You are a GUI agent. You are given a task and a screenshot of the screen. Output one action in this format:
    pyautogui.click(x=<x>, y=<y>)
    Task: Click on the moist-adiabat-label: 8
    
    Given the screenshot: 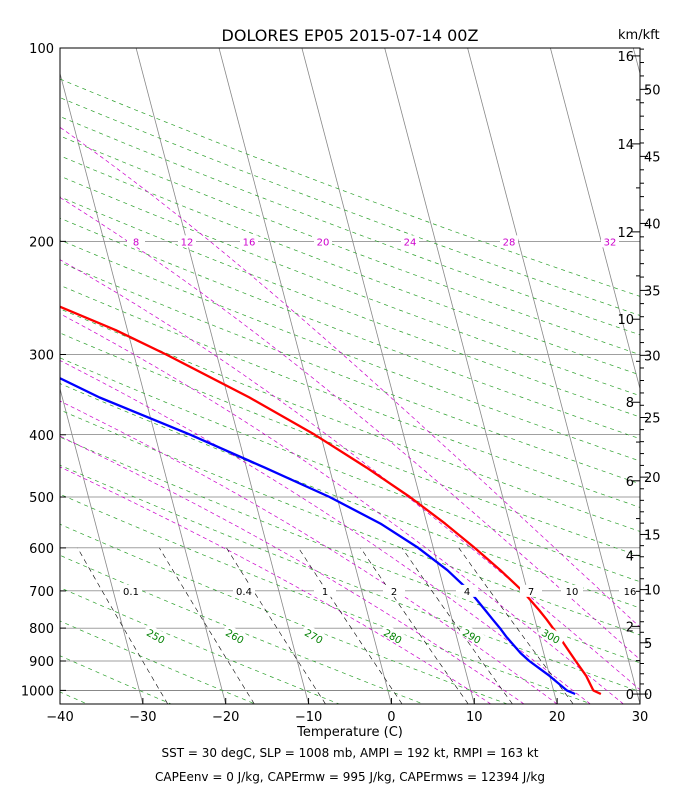 What is the action you would take?
    pyautogui.click(x=136, y=242)
    